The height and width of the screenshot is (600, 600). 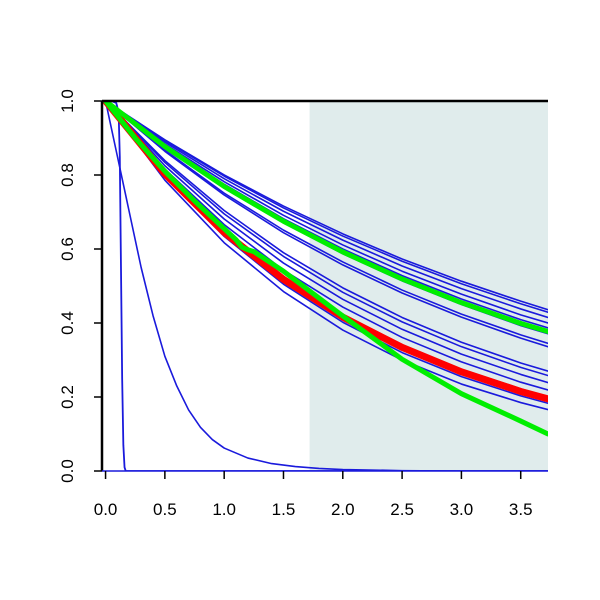 I want to click on x-tick-label: 0.0, so click(x=106, y=509).